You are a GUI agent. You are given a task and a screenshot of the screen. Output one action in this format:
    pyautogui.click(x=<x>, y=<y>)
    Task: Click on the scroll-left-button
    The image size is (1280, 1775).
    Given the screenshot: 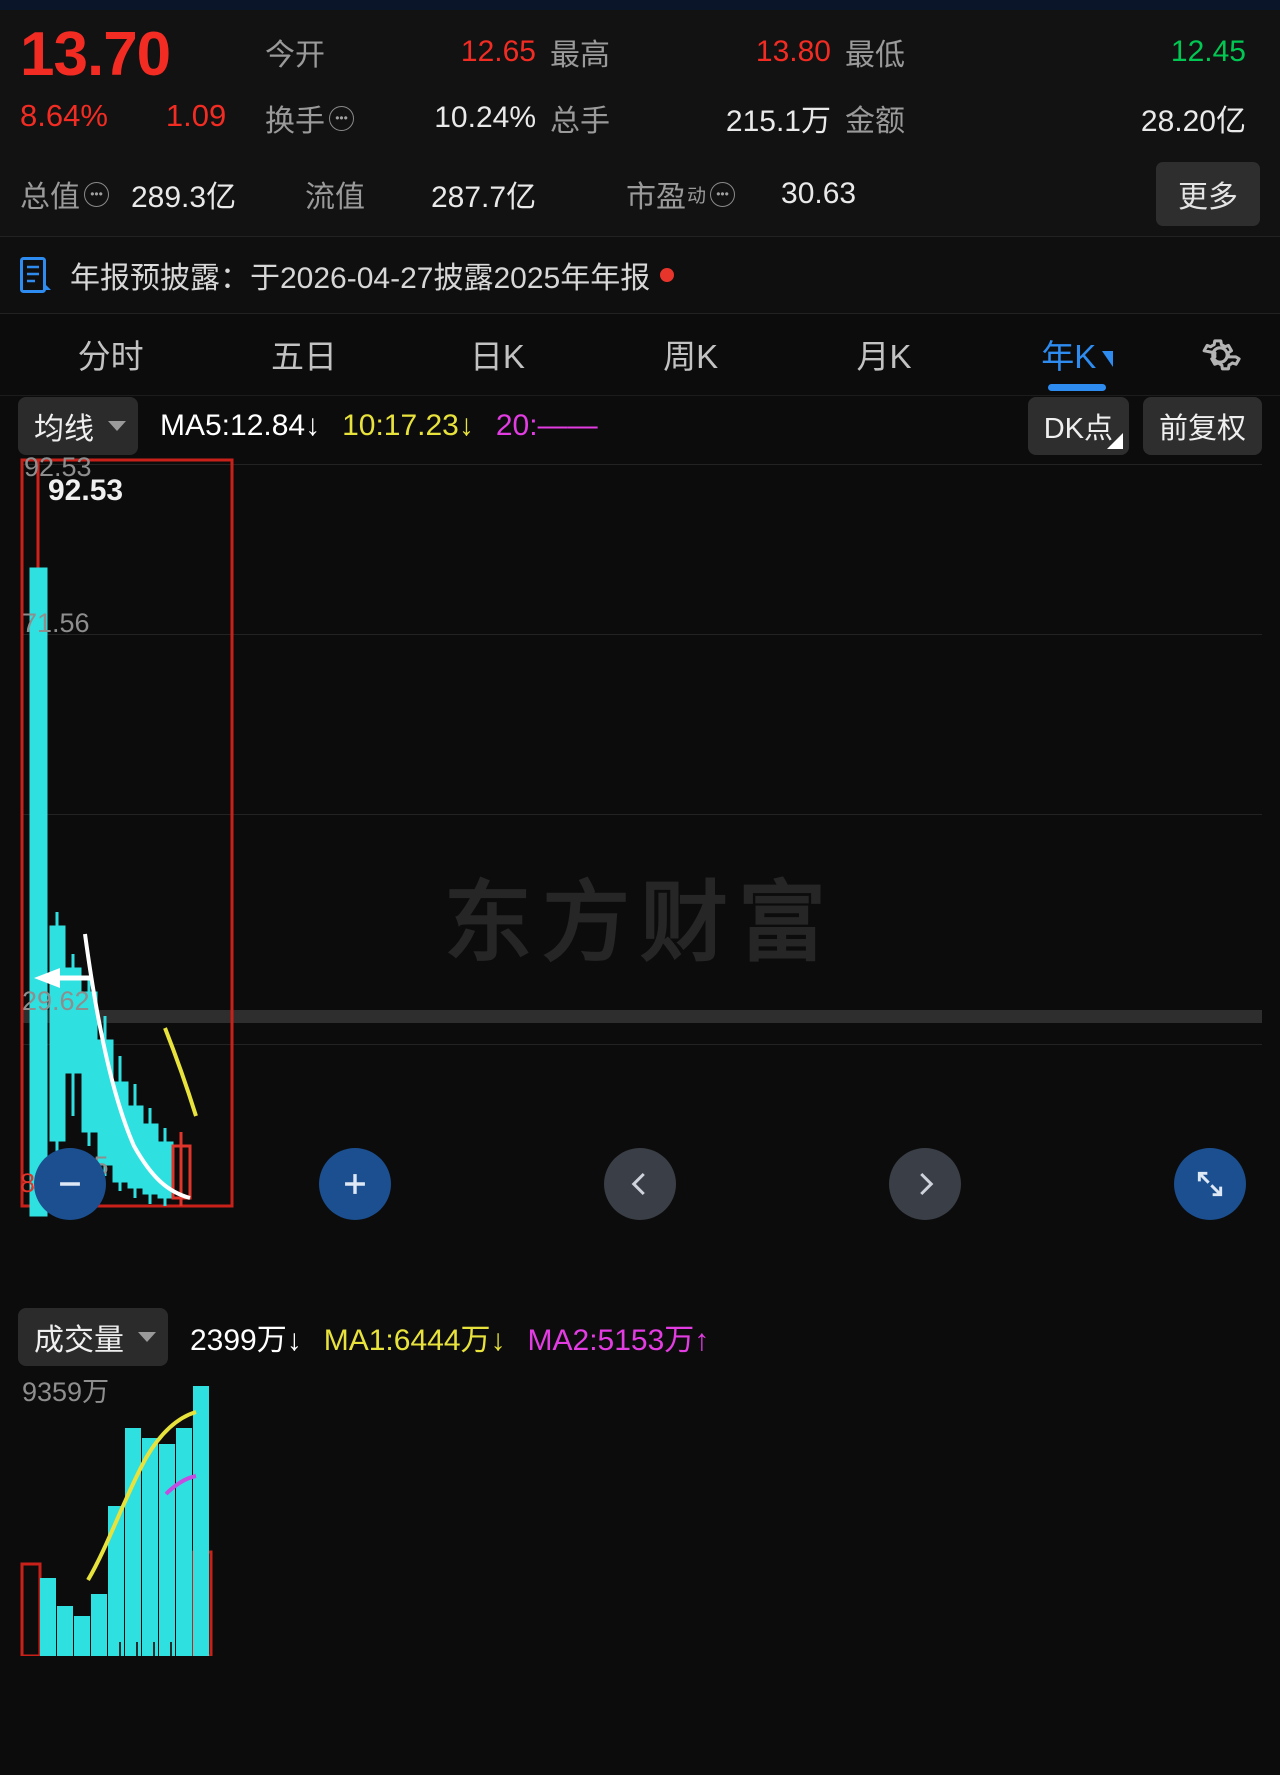 What is the action you would take?
    pyautogui.click(x=640, y=1184)
    